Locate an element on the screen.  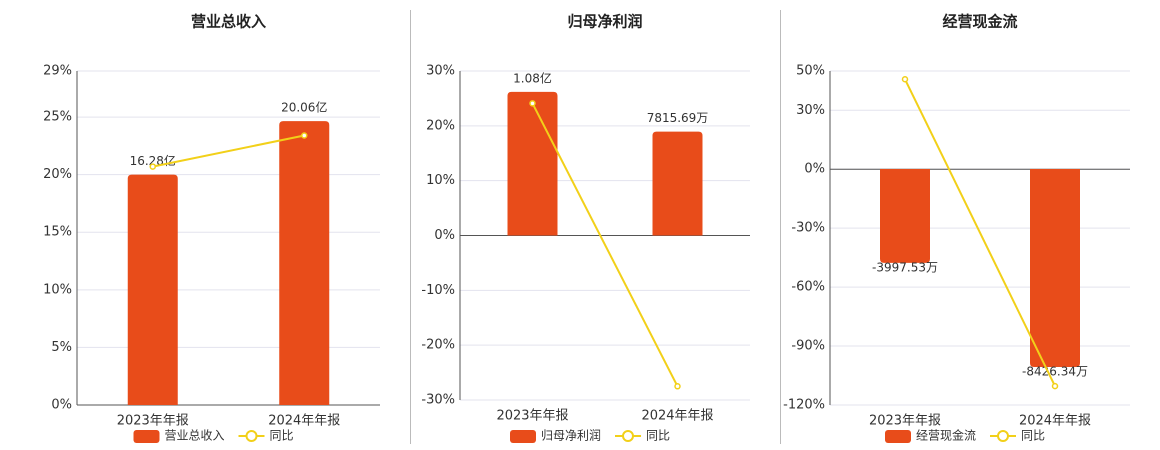
y-tick-label: 25% is located at coordinates (57, 117).